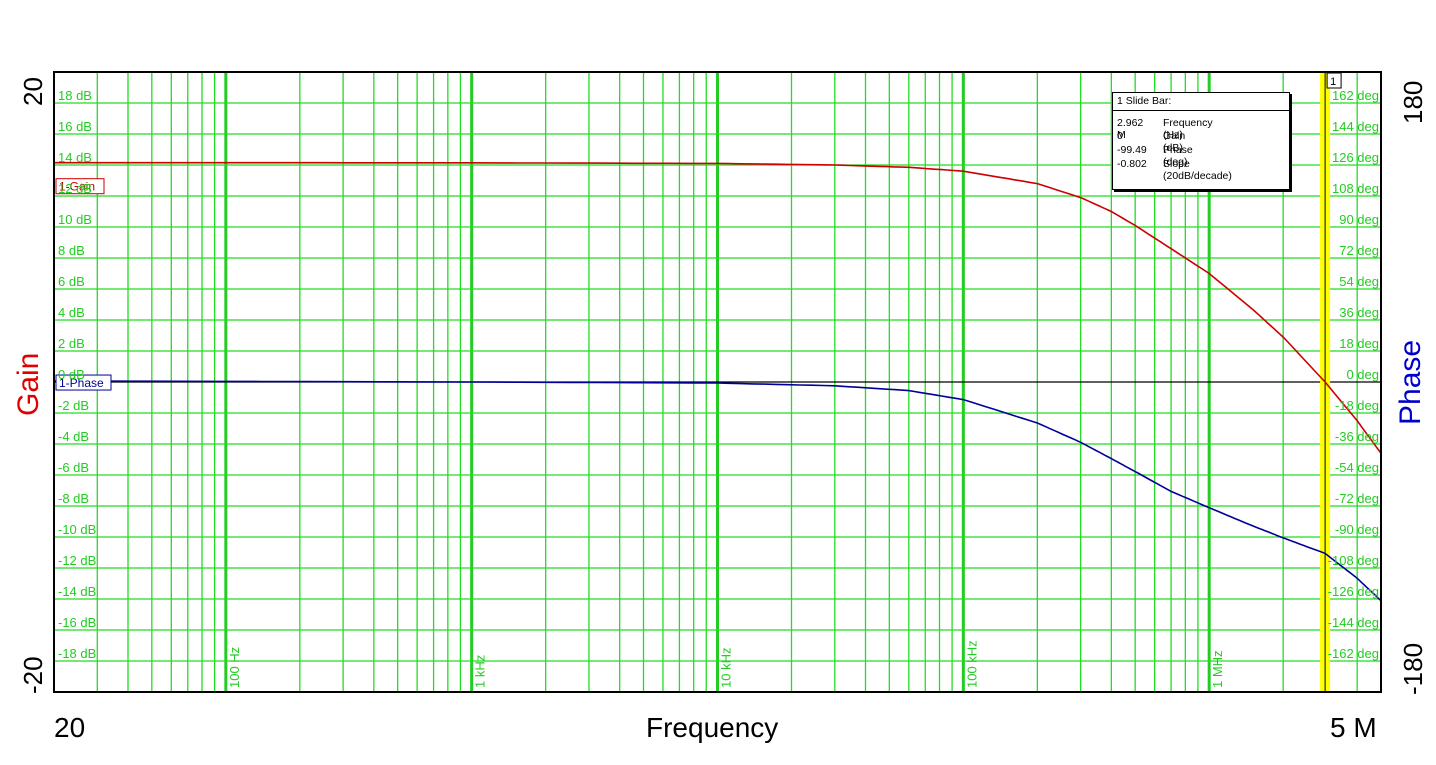 This screenshot has width=1436, height=765. I want to click on right-tick-label: 54 deg, so click(1359, 281).